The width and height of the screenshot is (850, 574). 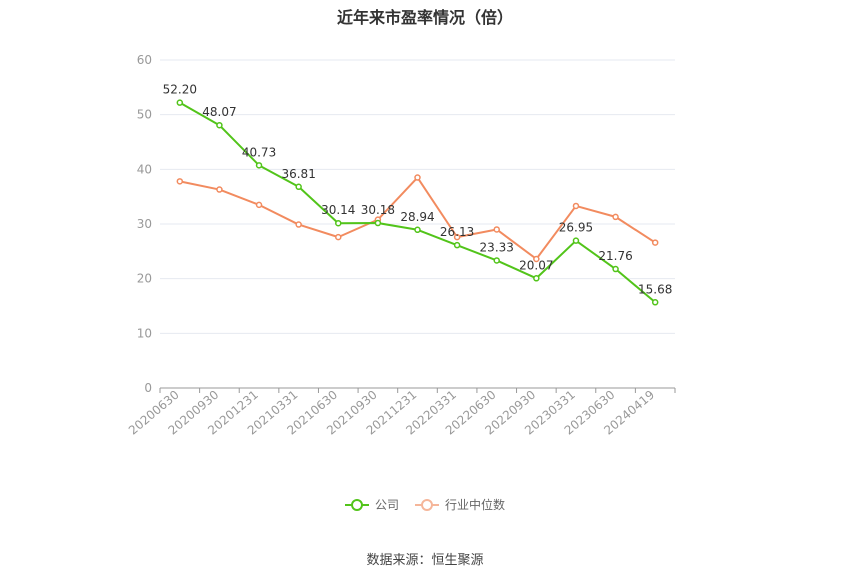 What do you see at coordinates (180, 90) in the screenshot?
I see `data-label: 52.20` at bounding box center [180, 90].